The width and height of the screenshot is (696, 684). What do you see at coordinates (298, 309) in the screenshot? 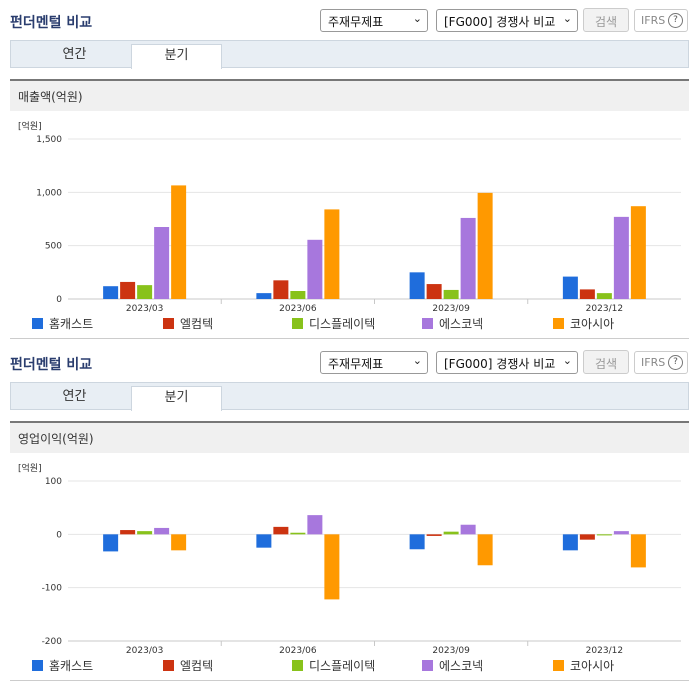
I see `x-tick-label: 2023/06` at bounding box center [298, 309].